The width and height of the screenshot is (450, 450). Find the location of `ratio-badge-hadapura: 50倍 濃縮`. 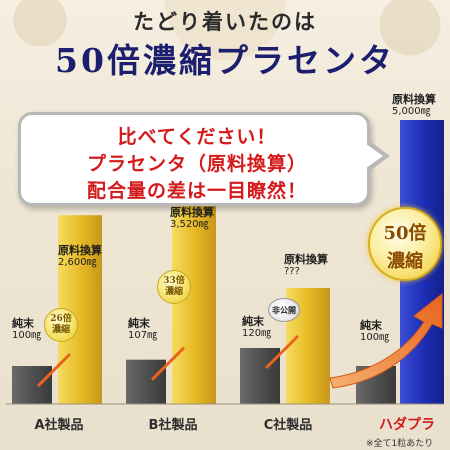

ratio-badge-hadapura: 50倍 濃縮 is located at coordinates (405, 244).